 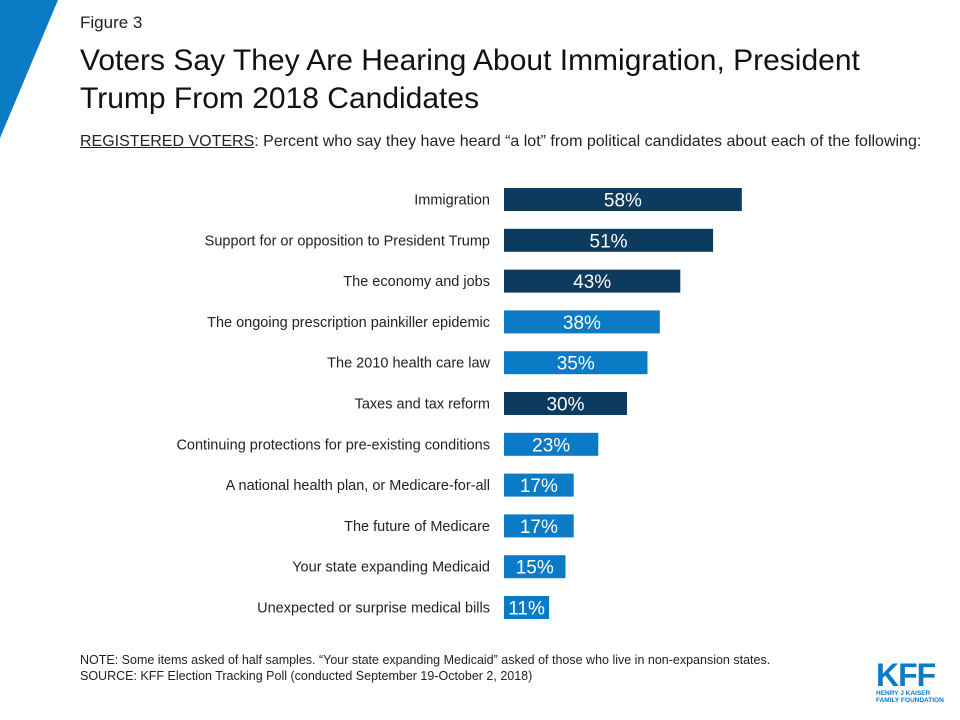 I want to click on data-label: 35%, so click(x=576, y=364).